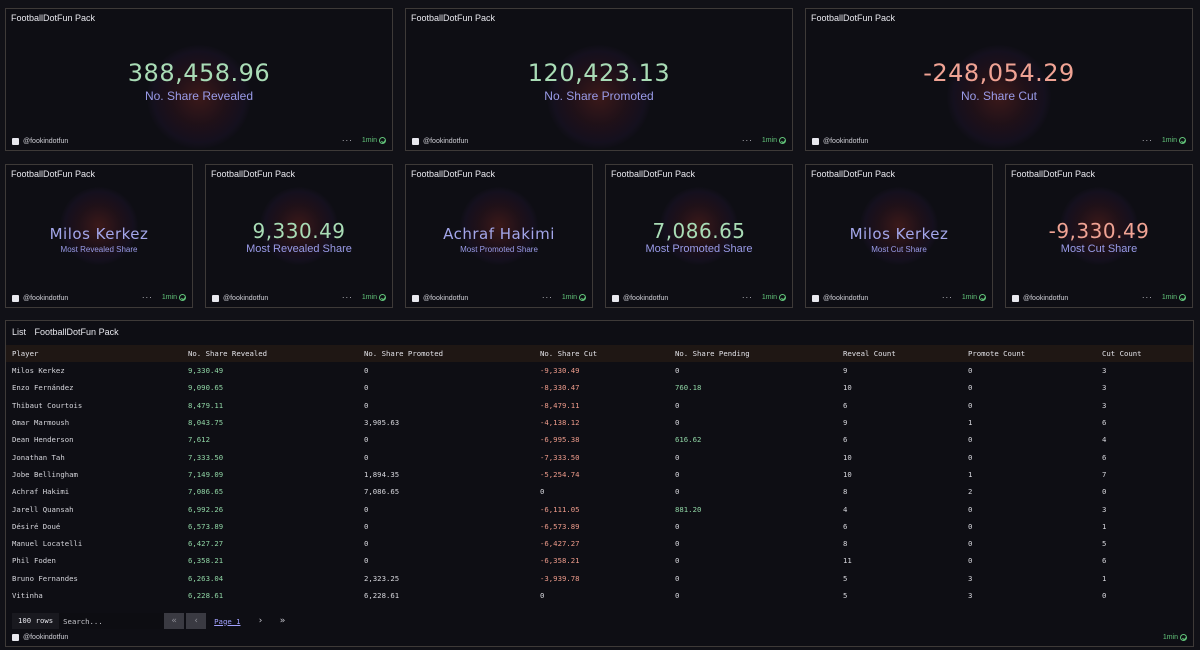 The height and width of the screenshot is (650, 1200). I want to click on table-cell: 7, so click(1104, 474).